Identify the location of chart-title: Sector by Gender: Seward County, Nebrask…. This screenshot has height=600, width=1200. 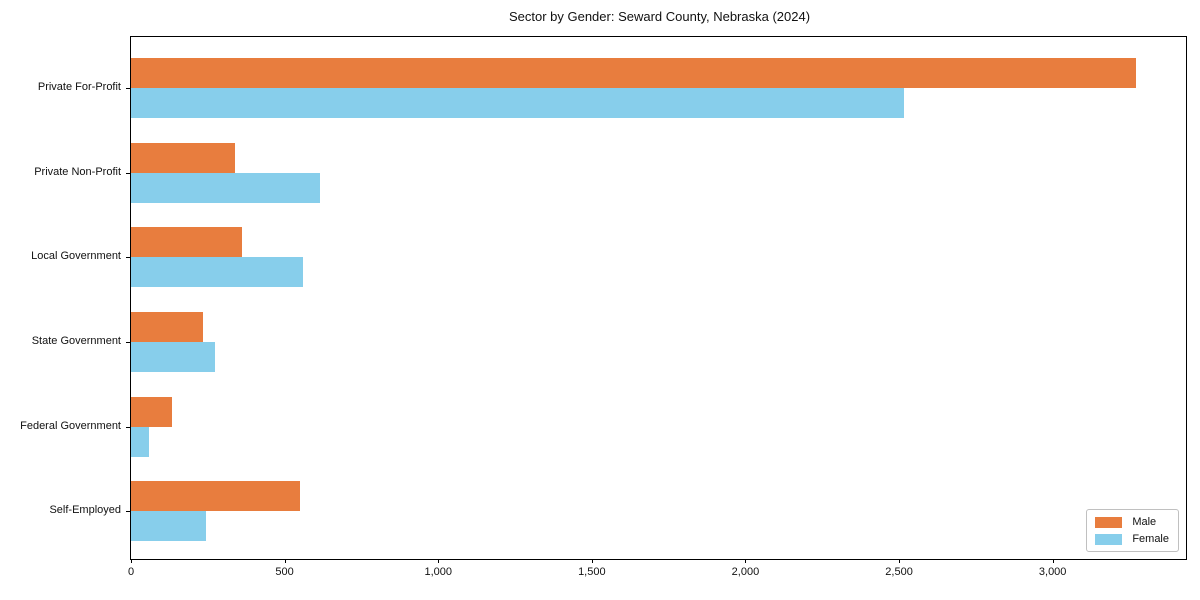
(659, 16).